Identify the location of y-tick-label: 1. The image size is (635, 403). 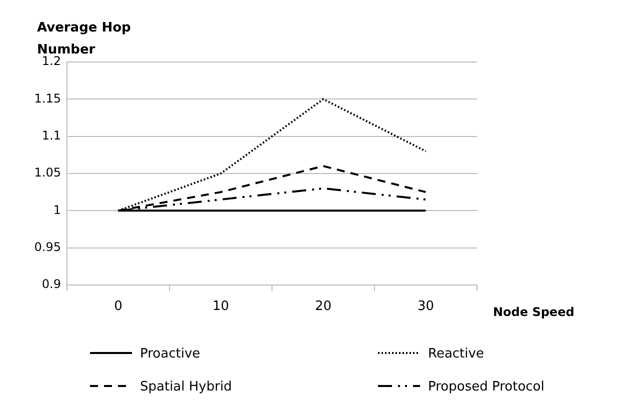
(57, 209).